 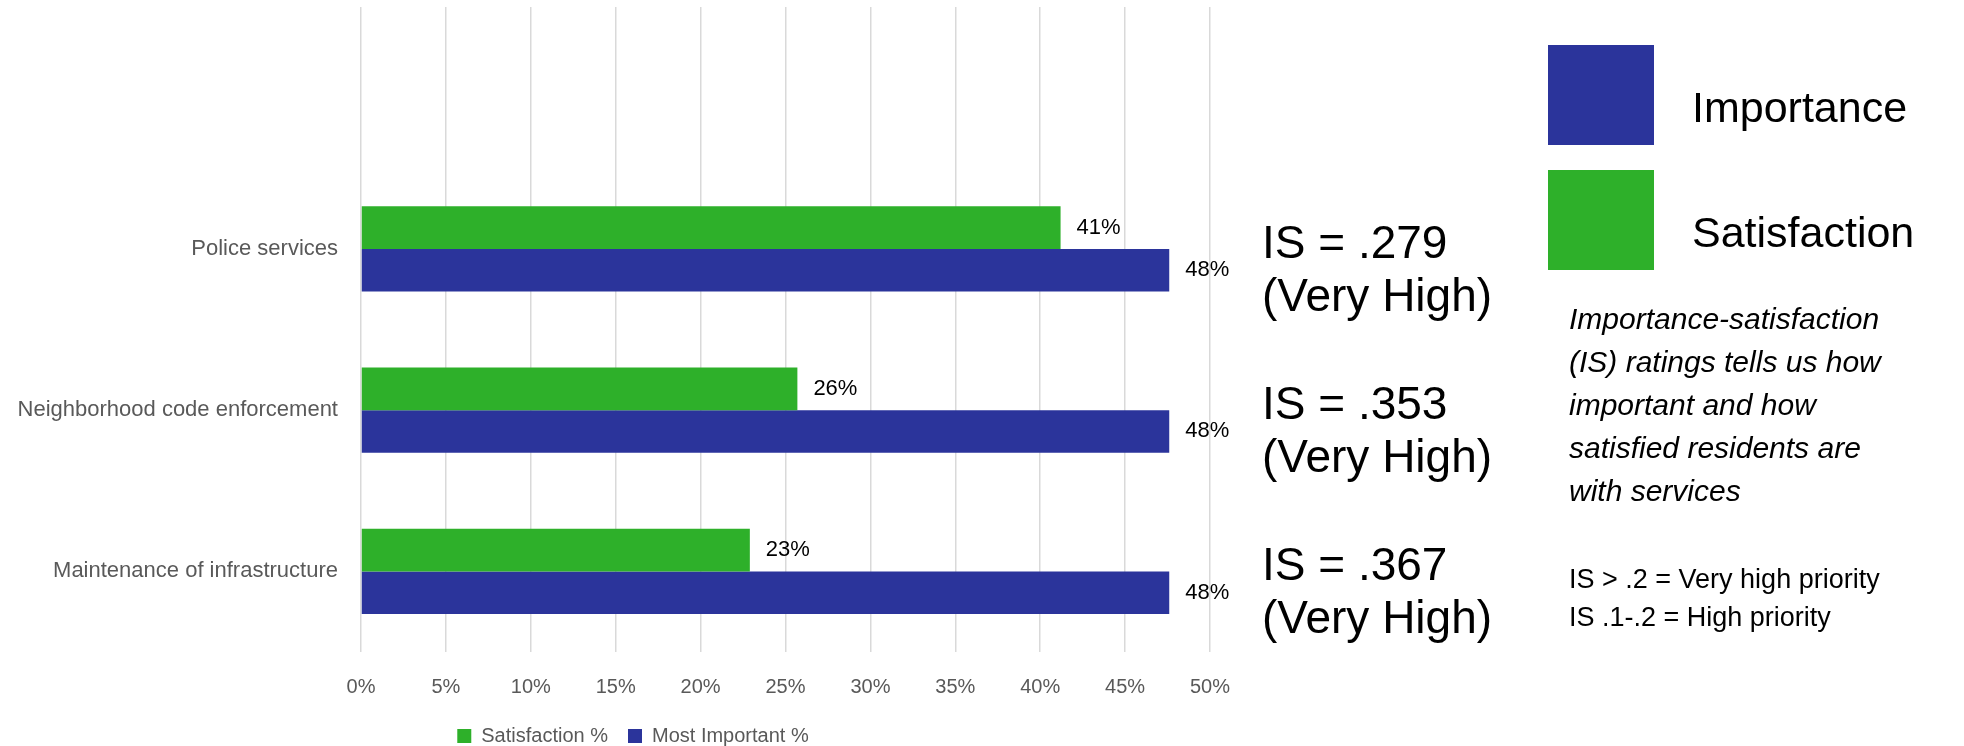 What do you see at coordinates (1210, 685) in the screenshot?
I see `x-tick-label: 50%` at bounding box center [1210, 685].